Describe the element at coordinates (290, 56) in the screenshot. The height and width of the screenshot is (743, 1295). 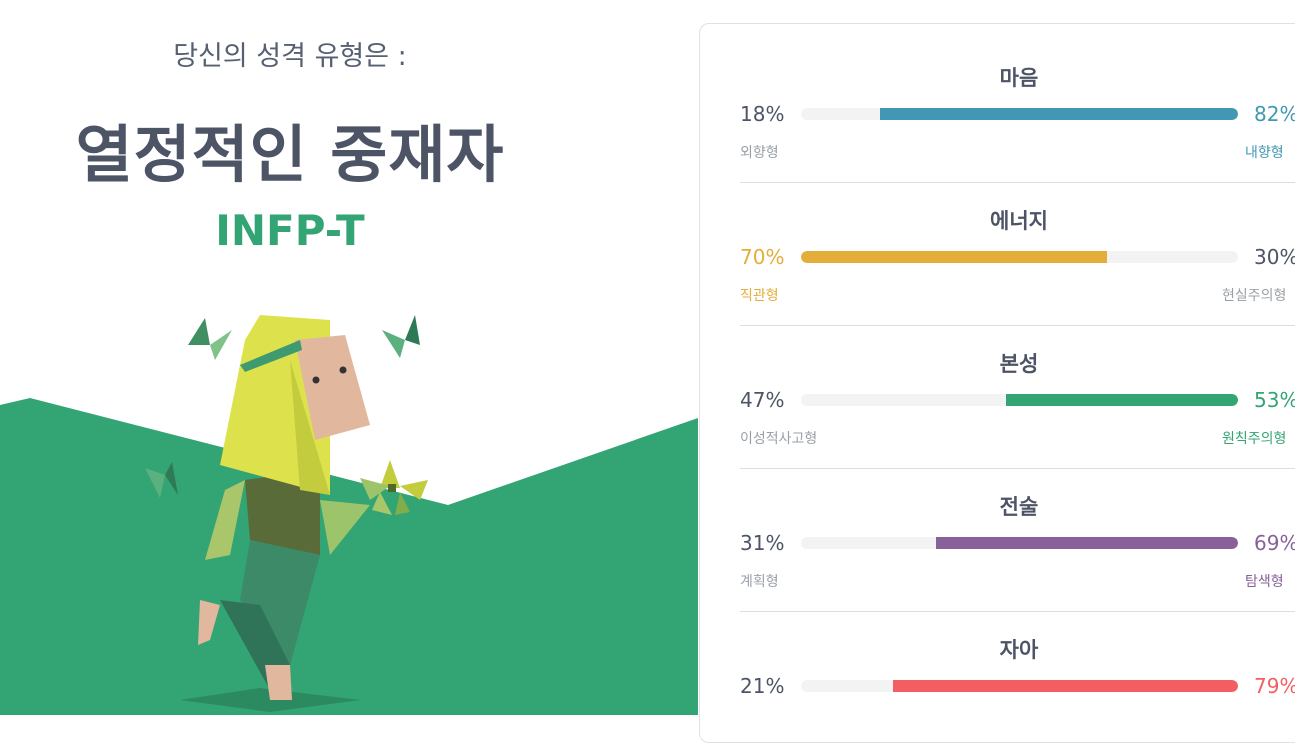
I see `result-subtitle: 당신의 성격 유형은 :` at that location.